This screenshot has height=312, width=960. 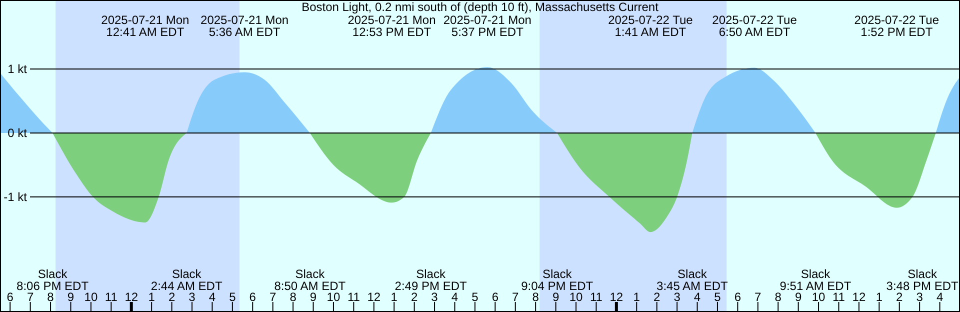 What do you see at coordinates (557, 280) in the screenshot?
I see `annotation: Slack 9:04 PM EDT` at bounding box center [557, 280].